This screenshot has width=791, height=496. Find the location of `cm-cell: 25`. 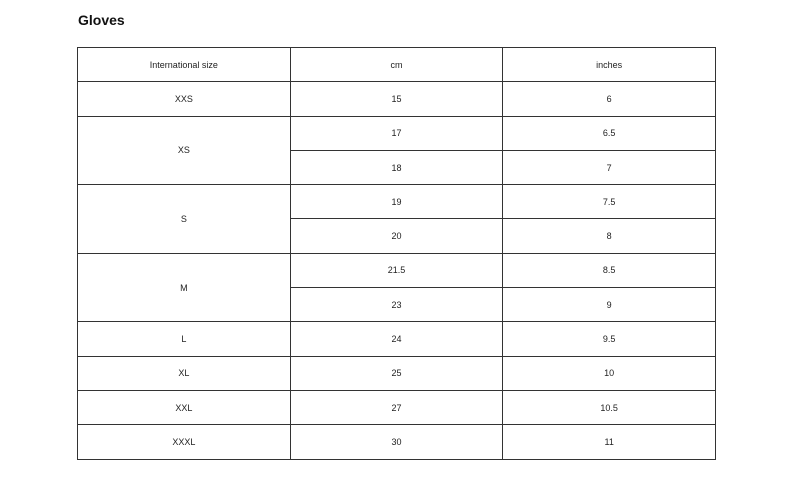

cm-cell: 25 is located at coordinates (396, 373).